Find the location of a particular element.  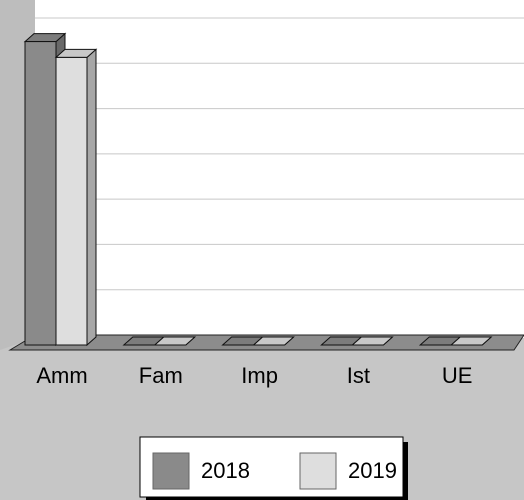

bar-side is located at coordinates (91, 197).